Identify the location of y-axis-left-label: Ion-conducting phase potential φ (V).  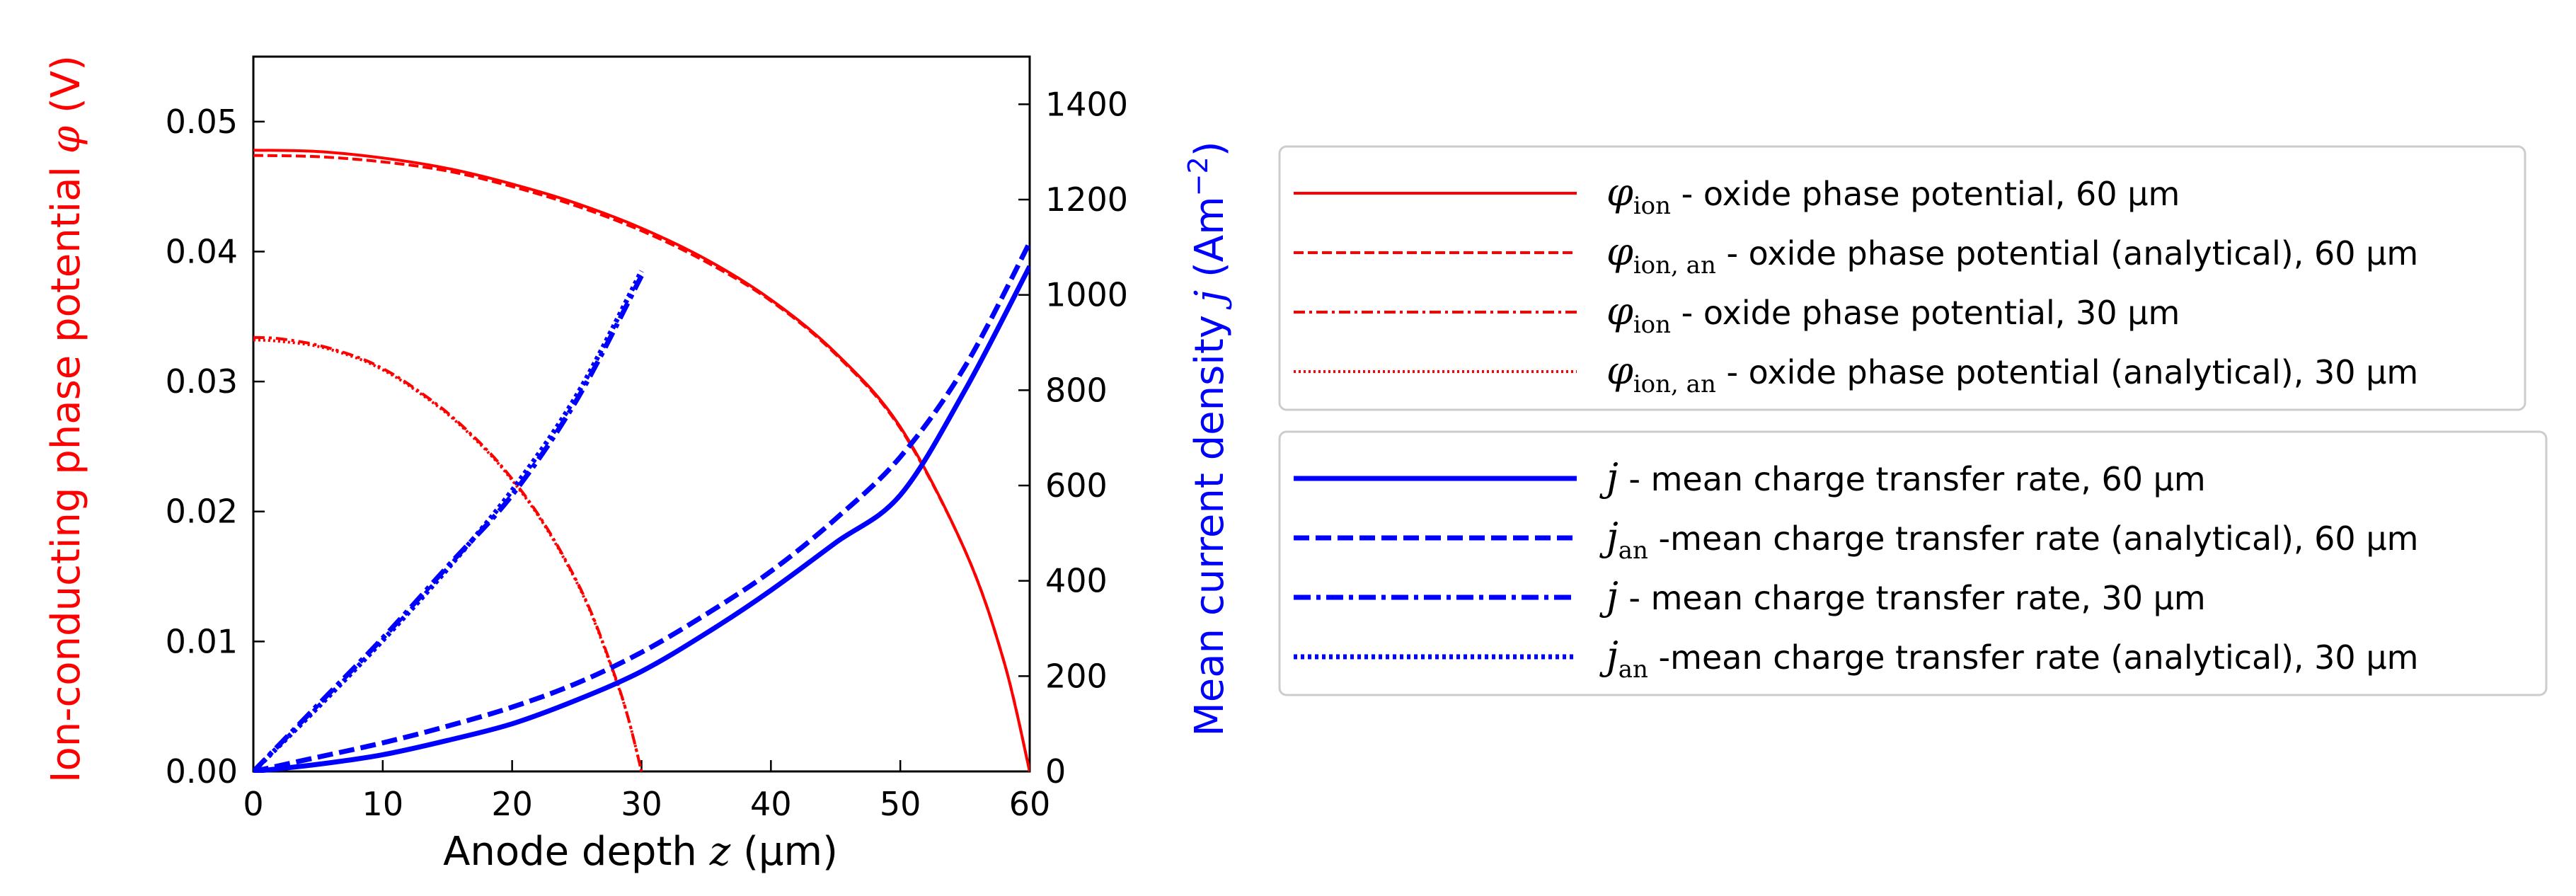
(66, 419).